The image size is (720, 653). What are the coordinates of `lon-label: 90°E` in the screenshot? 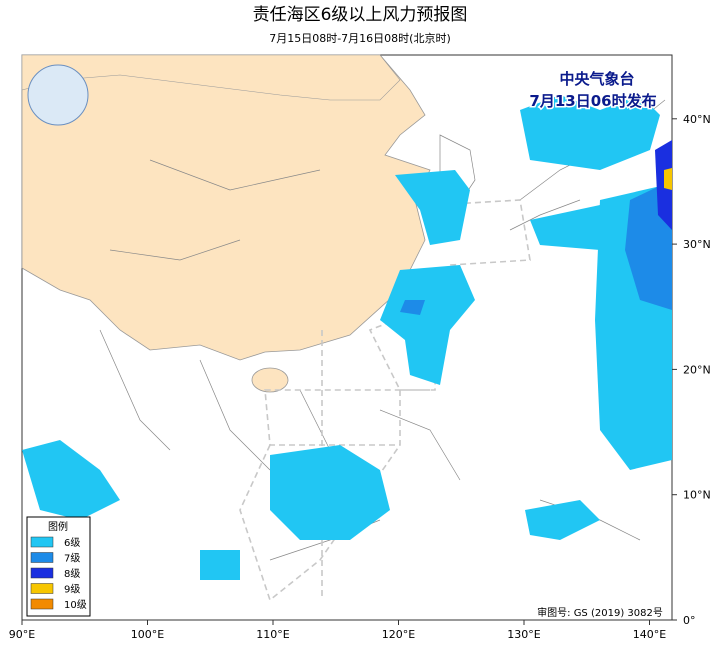 It's located at (22, 634).